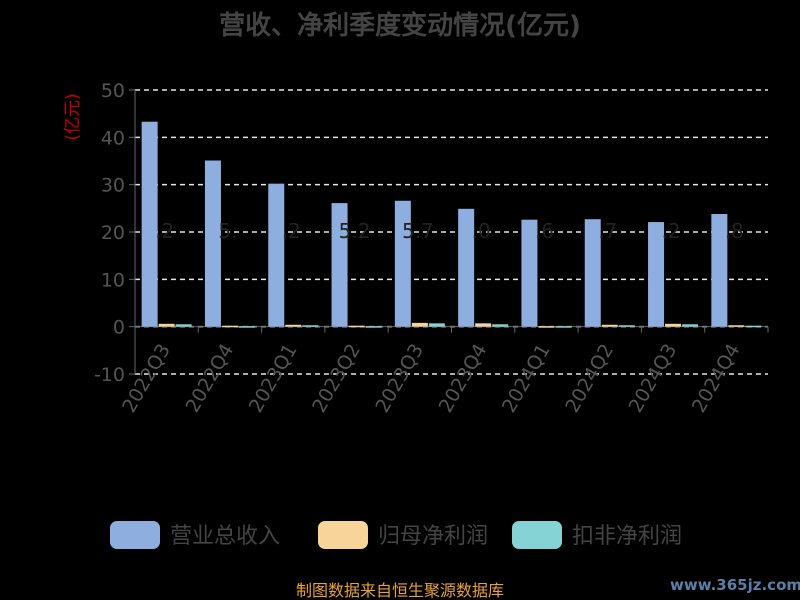 The width and height of the screenshot is (800, 600). What do you see at coordinates (113, 138) in the screenshot?
I see `y-tick-label: 40` at bounding box center [113, 138].